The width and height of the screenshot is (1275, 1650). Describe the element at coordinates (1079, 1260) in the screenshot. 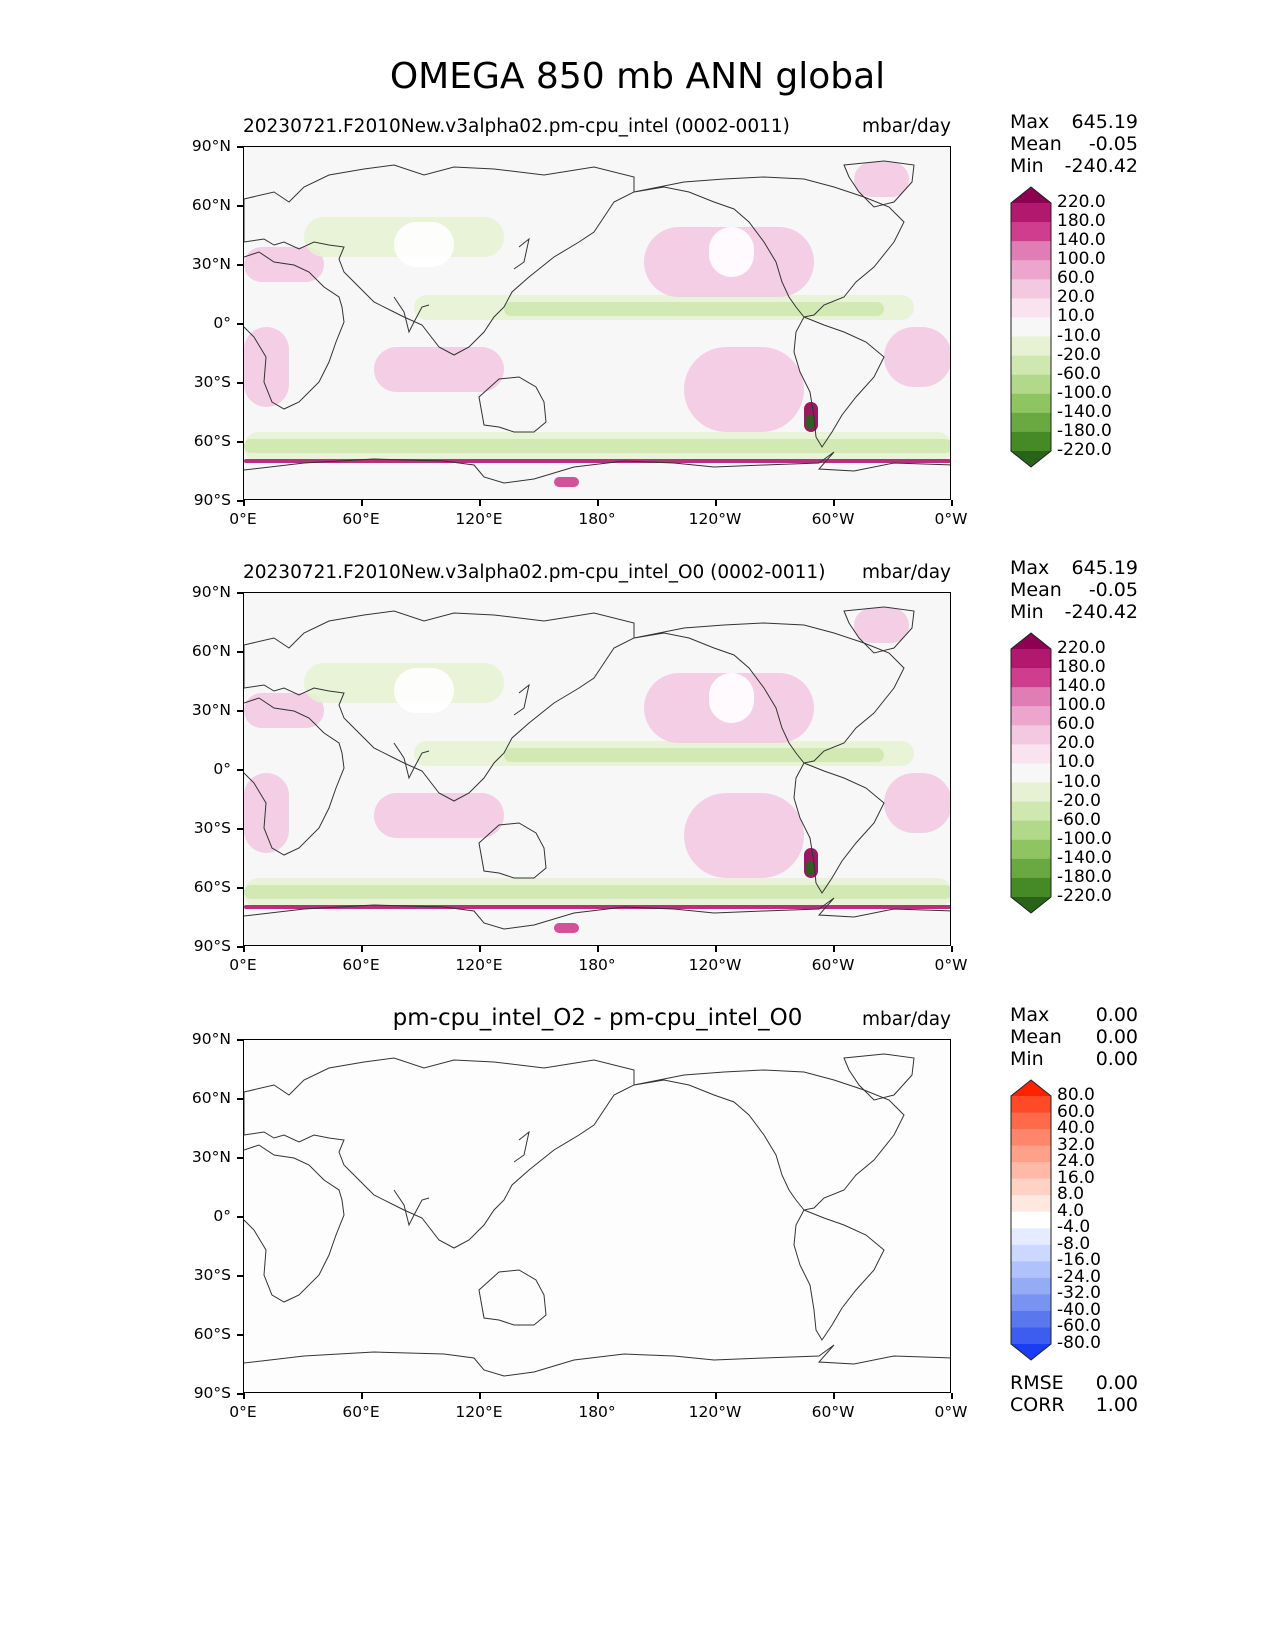

I see `colorbar-label: -16.0` at that location.